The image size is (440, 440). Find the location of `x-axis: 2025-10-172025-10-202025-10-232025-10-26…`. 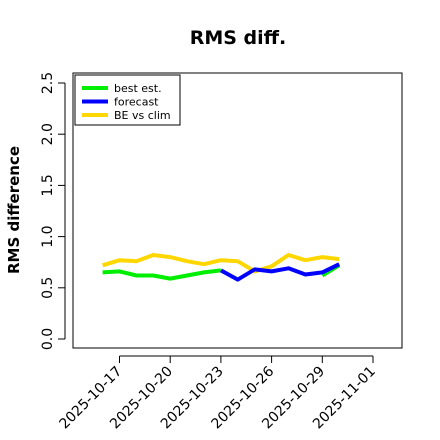

x-axis: 2025-10-172025-10-202025-10-232025-10-26… is located at coordinates (217, 393).